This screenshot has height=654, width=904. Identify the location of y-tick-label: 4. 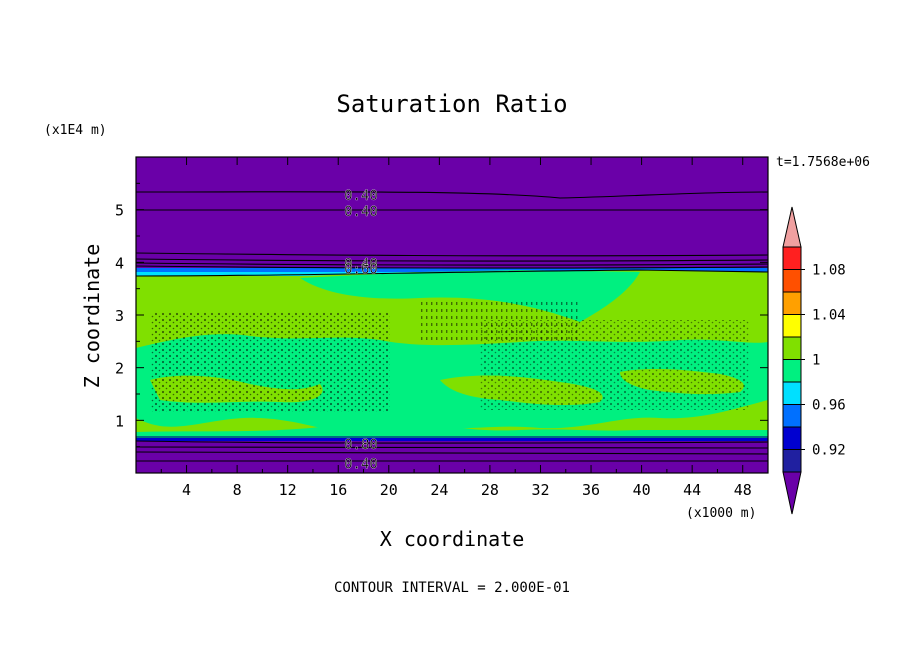
(119, 263).